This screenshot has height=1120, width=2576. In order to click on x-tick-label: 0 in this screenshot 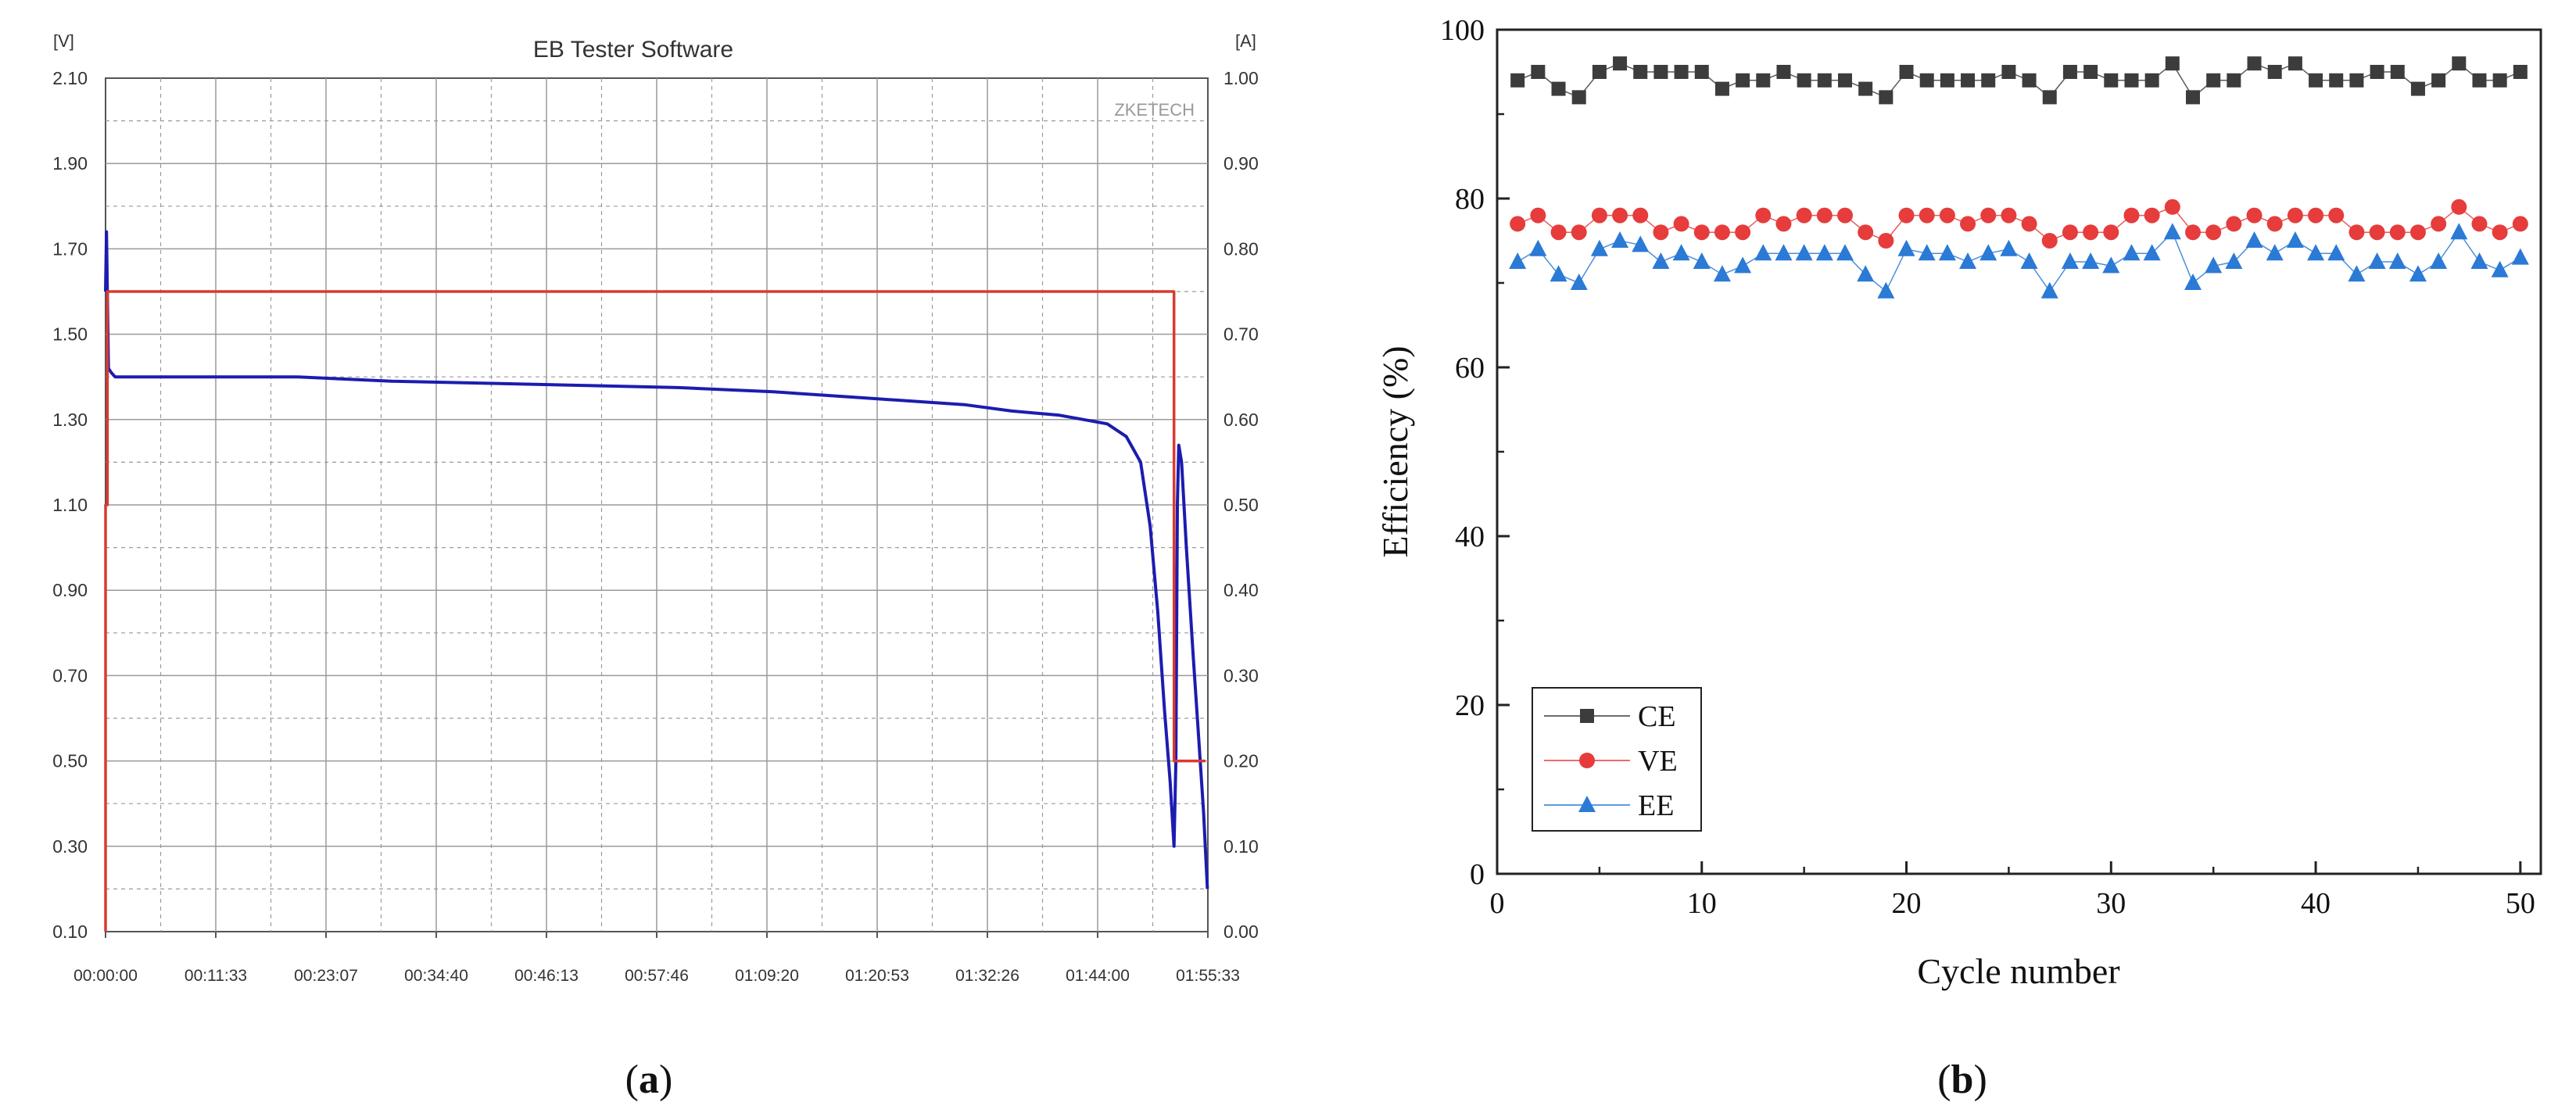, I will do `click(1497, 904)`.